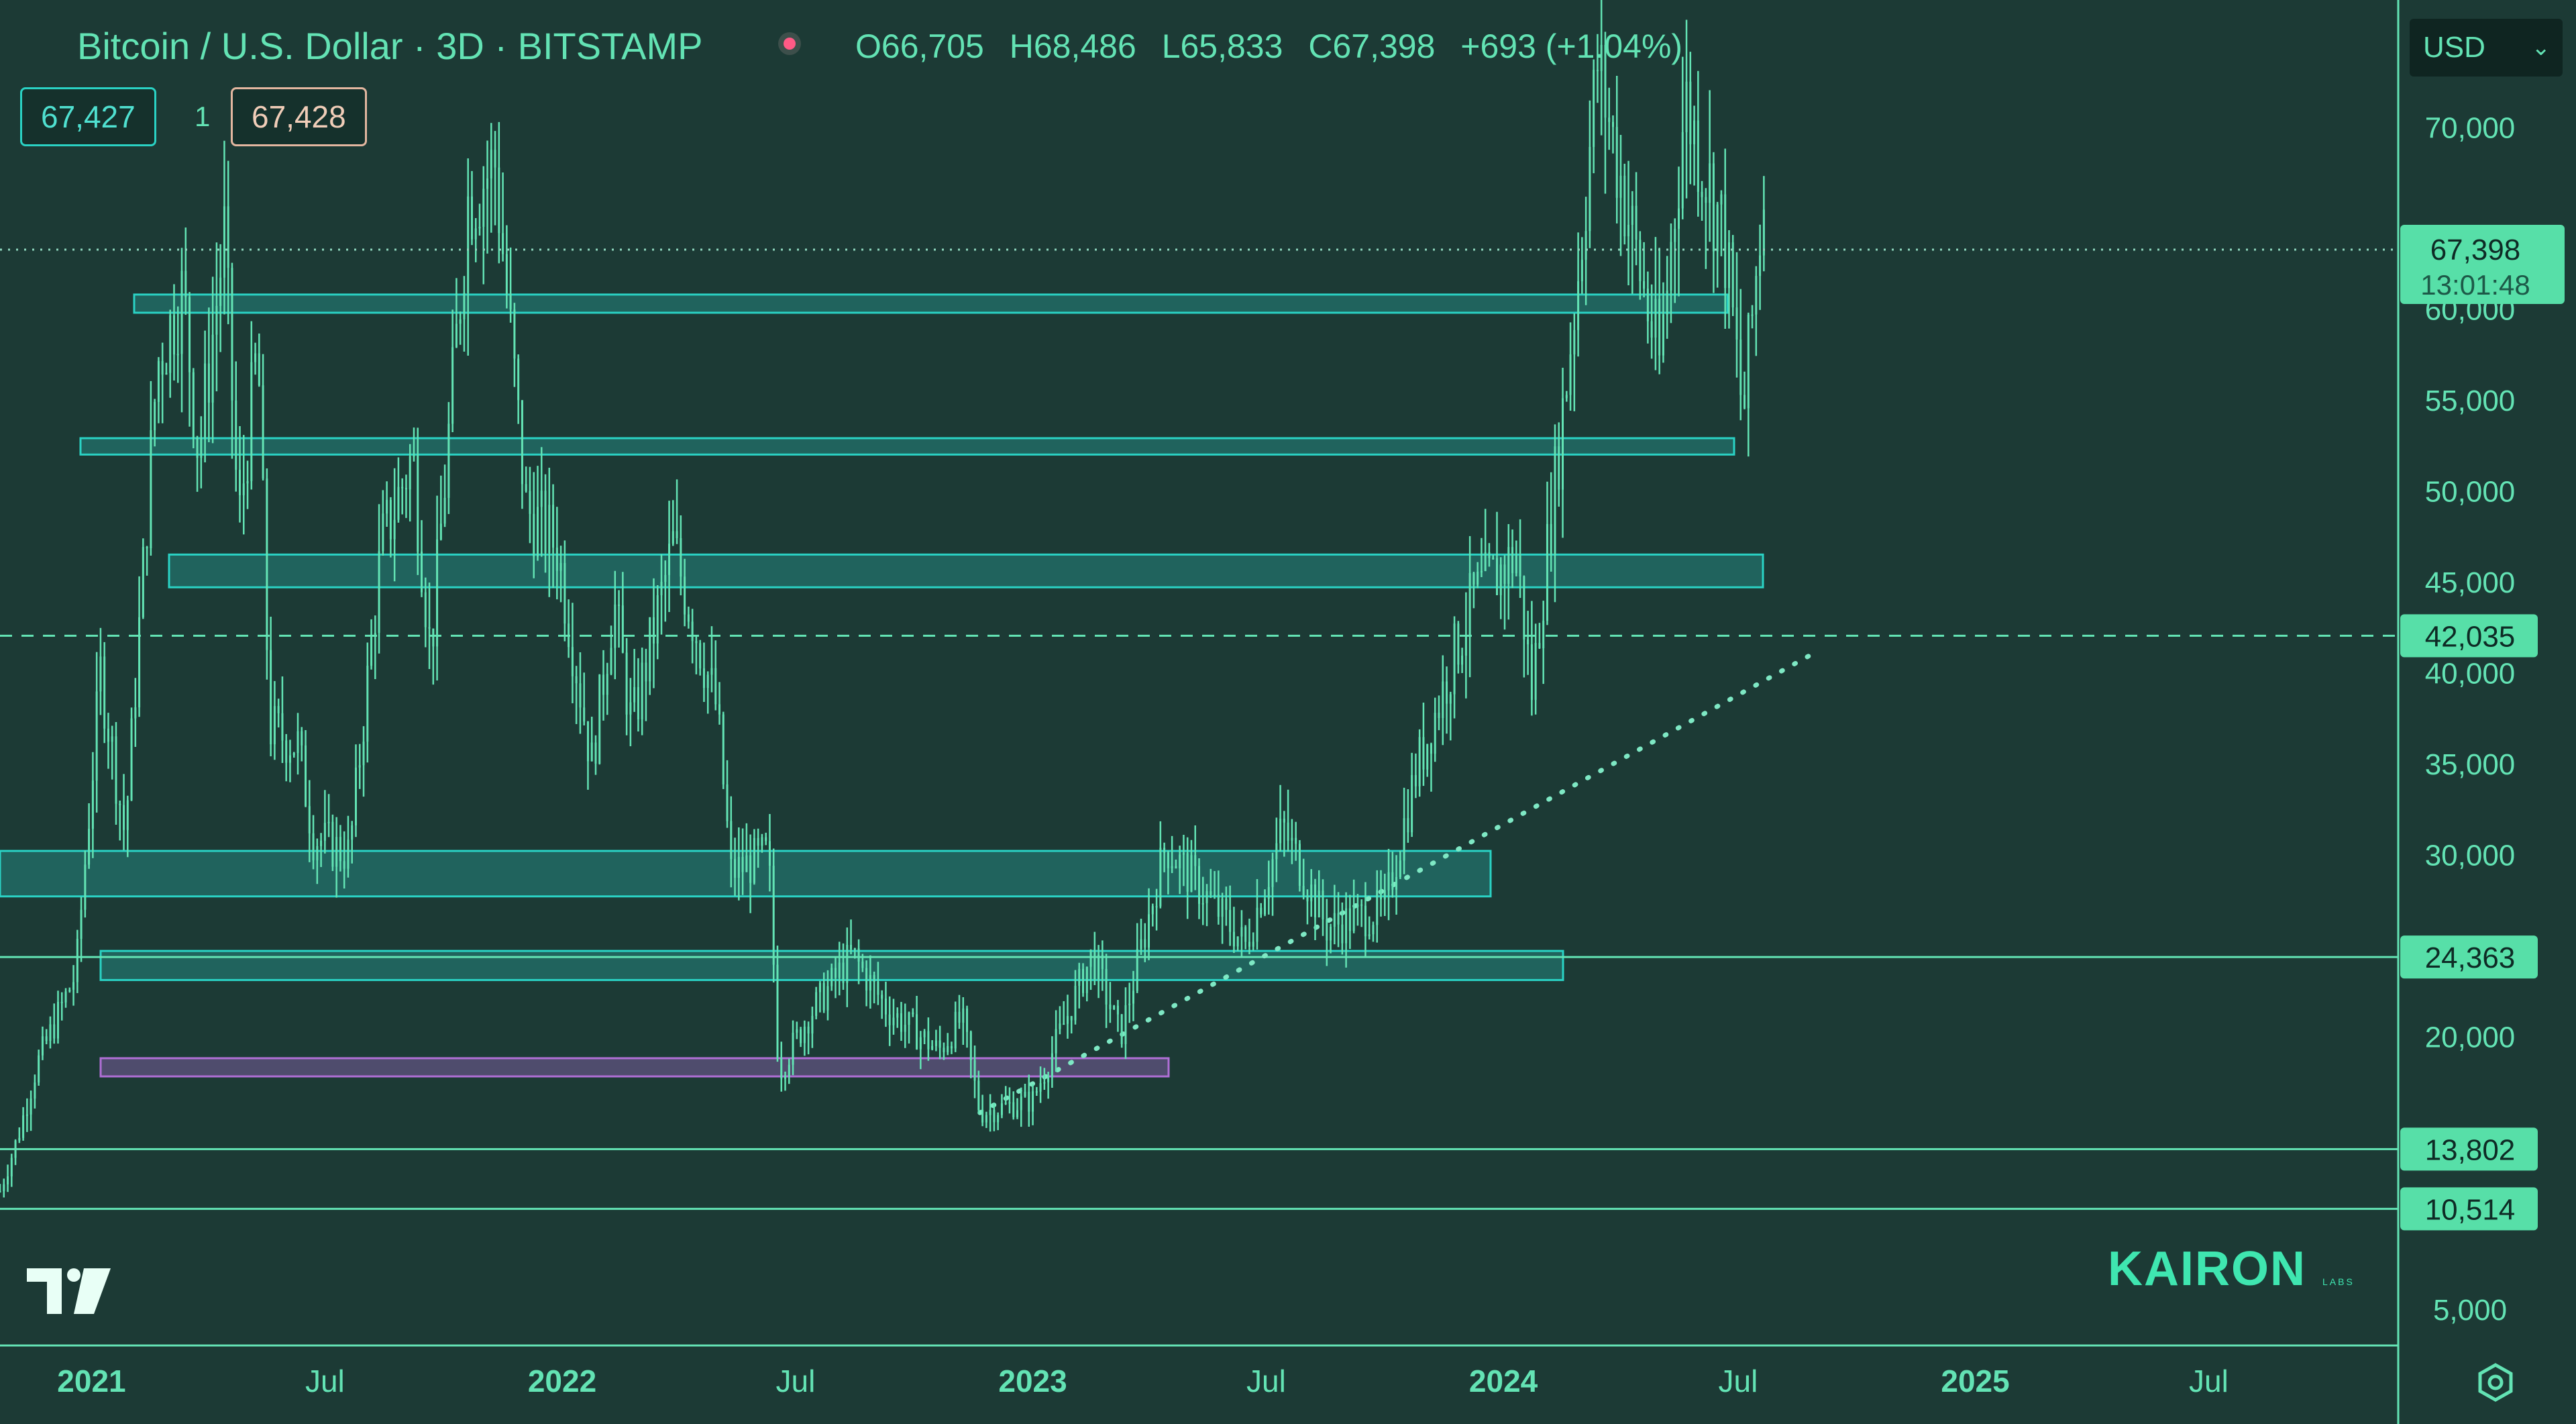 Image resolution: width=2576 pixels, height=1424 pixels. I want to click on buy-price-button: 67,428, so click(299, 116).